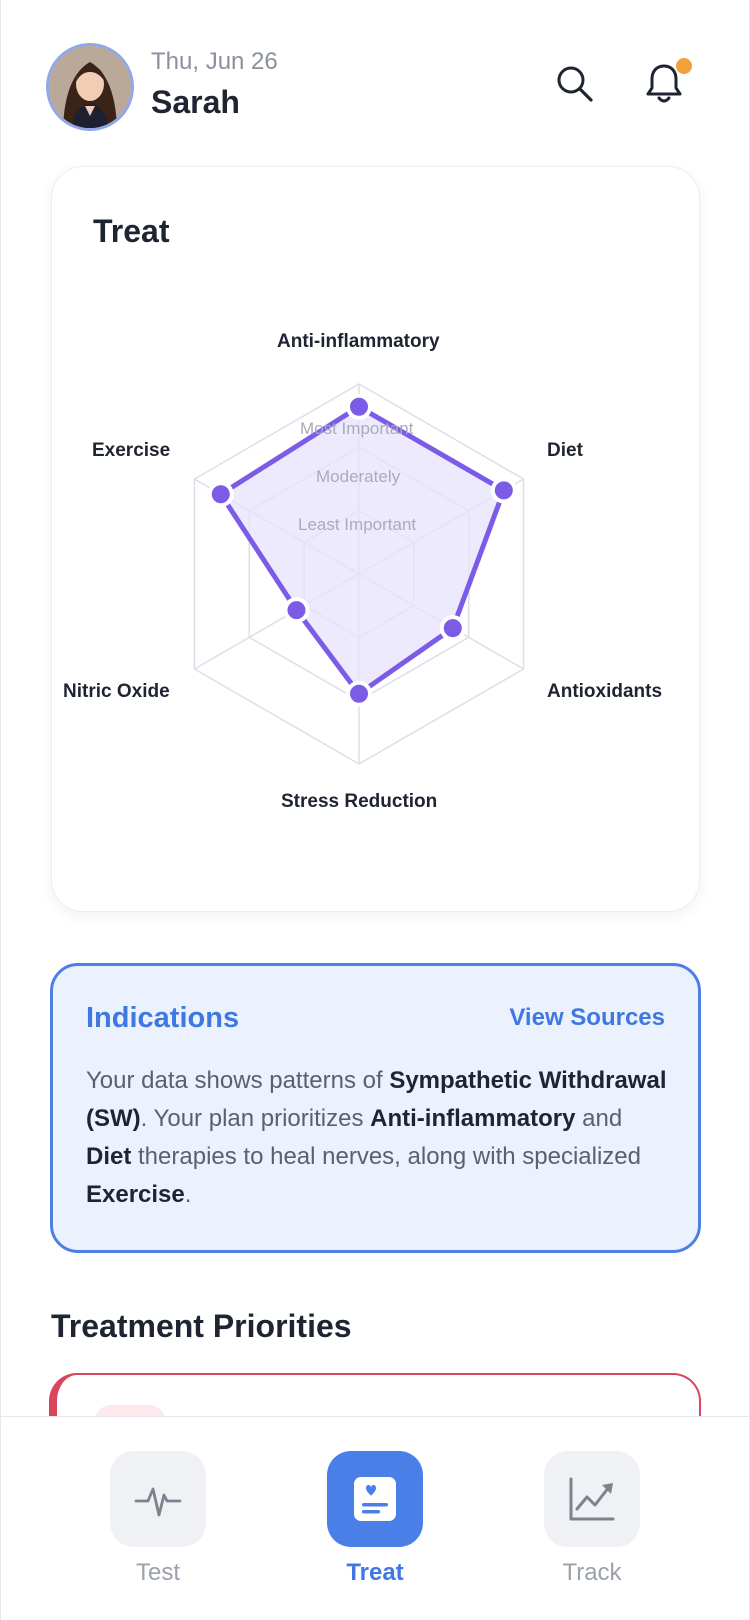  I want to click on radar-series-area, so click(362, 550).